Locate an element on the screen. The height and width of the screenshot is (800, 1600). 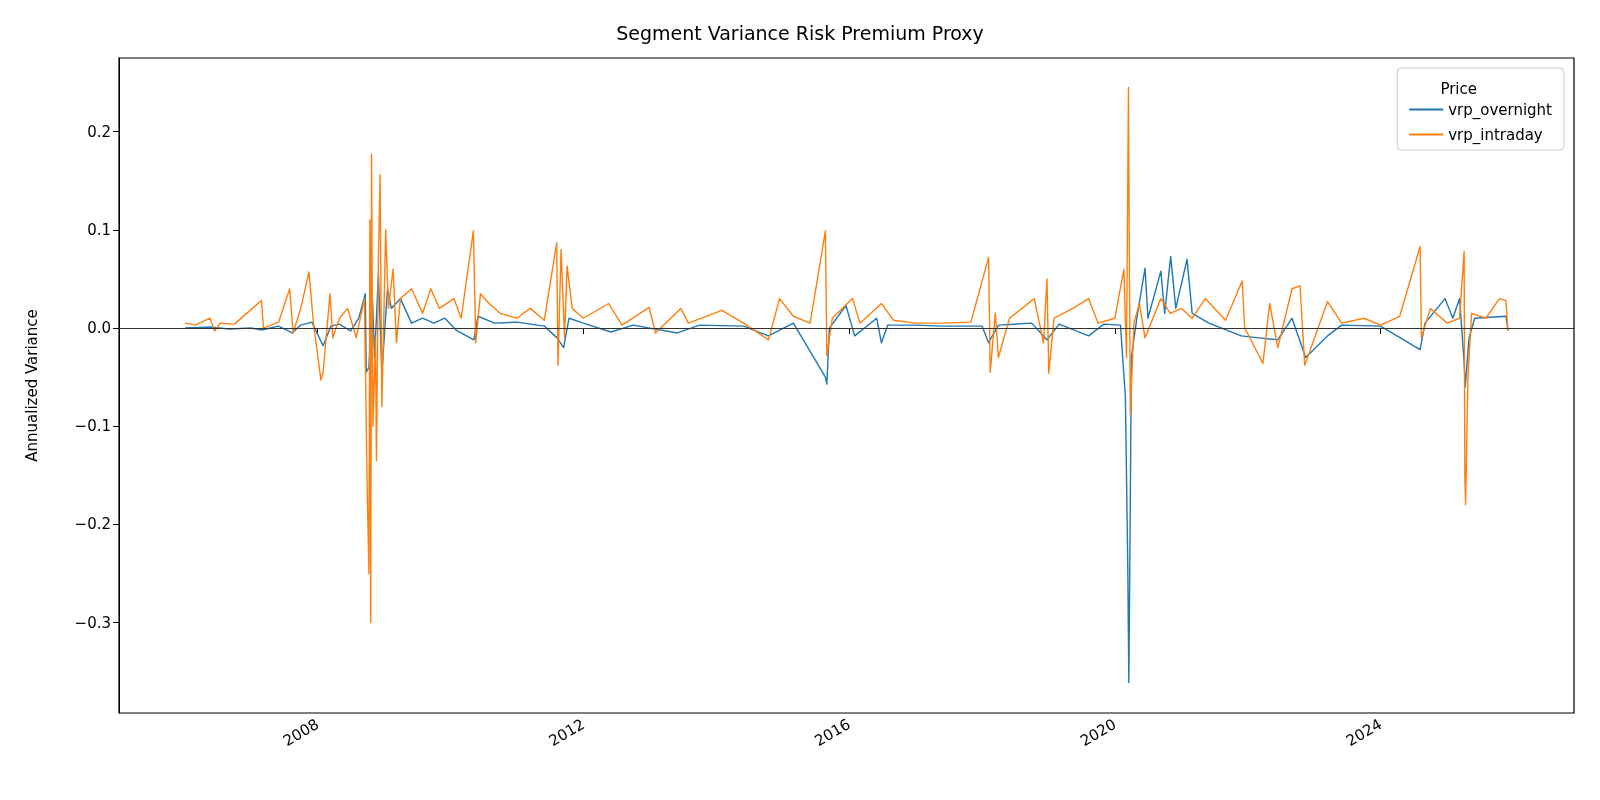
y-tick-label: 0.2 is located at coordinates (99, 131).